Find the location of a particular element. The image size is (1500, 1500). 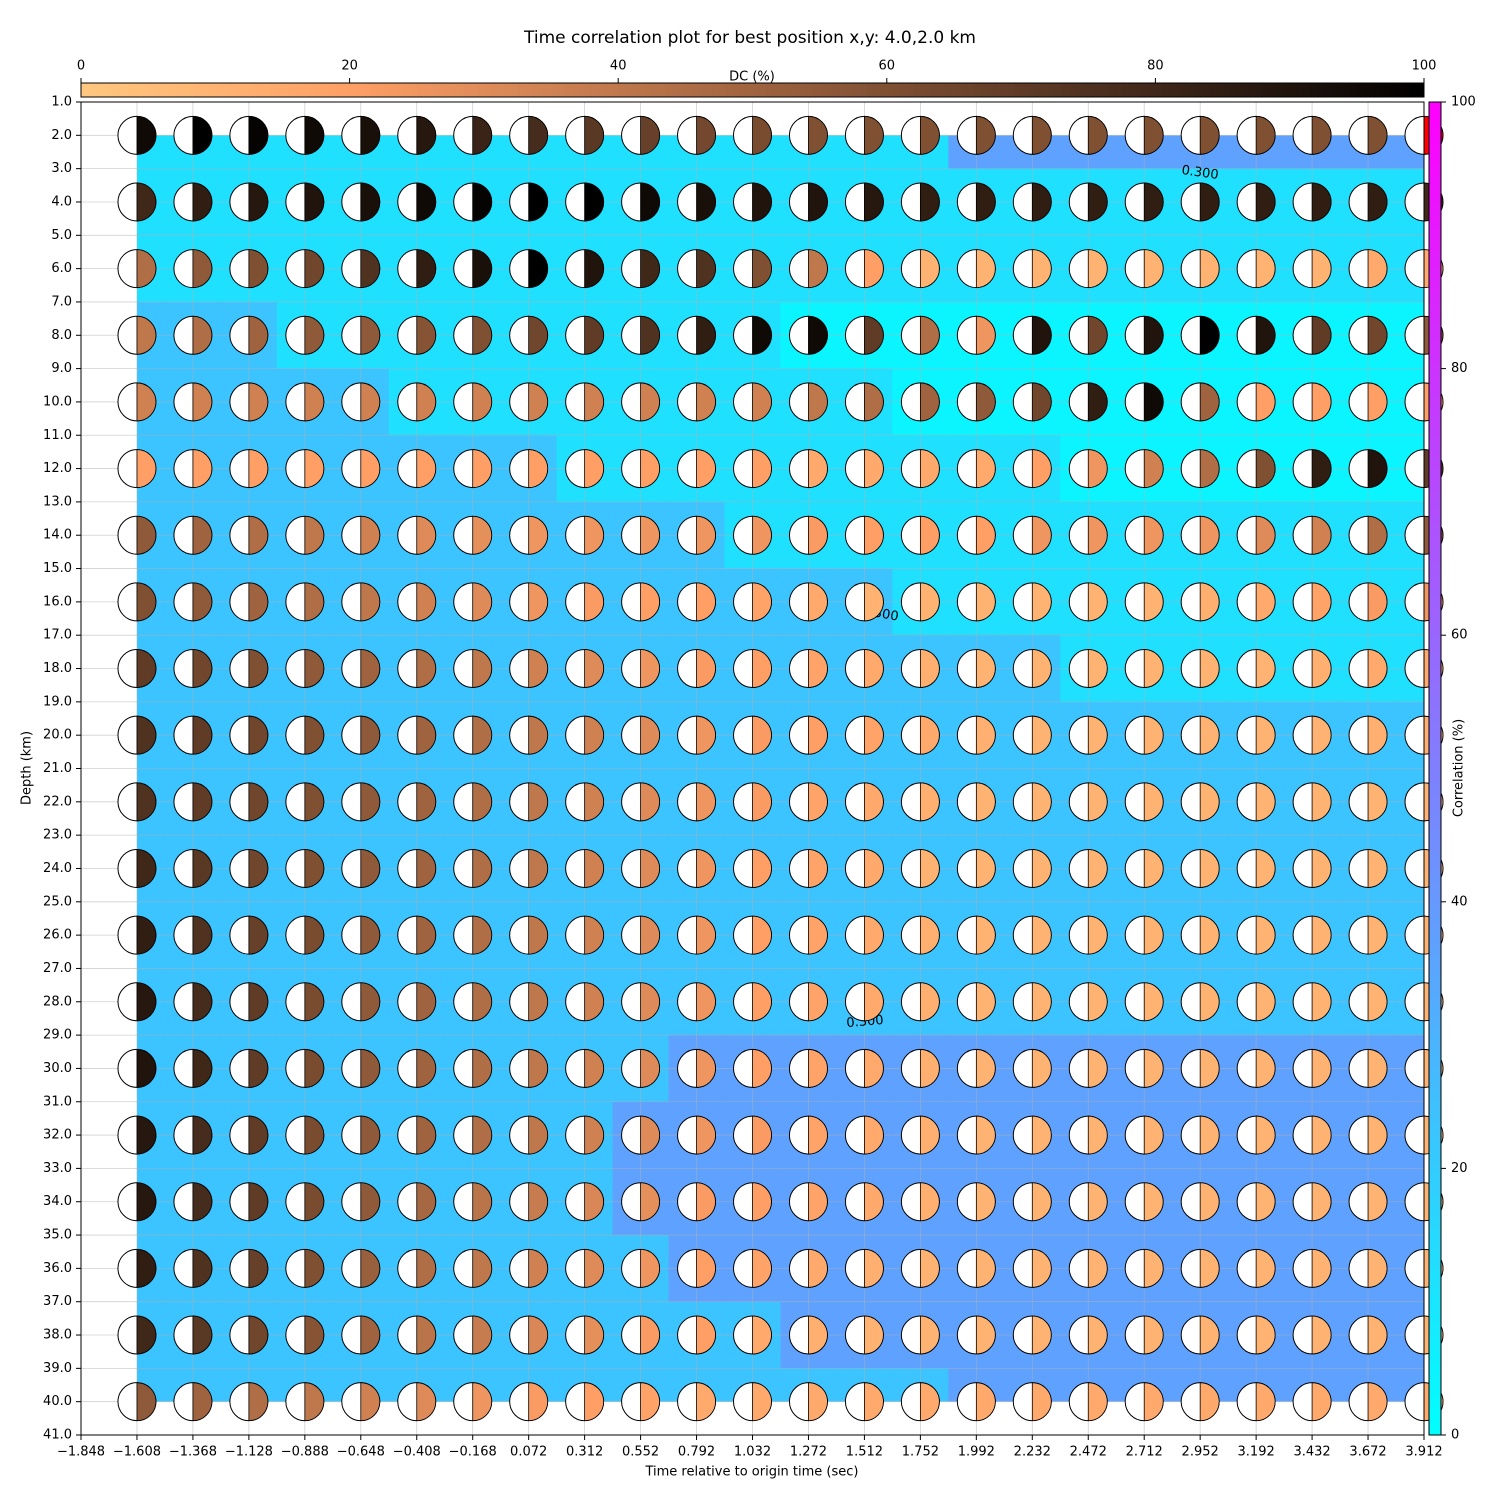

y-tick-label: 21.0 is located at coordinates (57, 768).